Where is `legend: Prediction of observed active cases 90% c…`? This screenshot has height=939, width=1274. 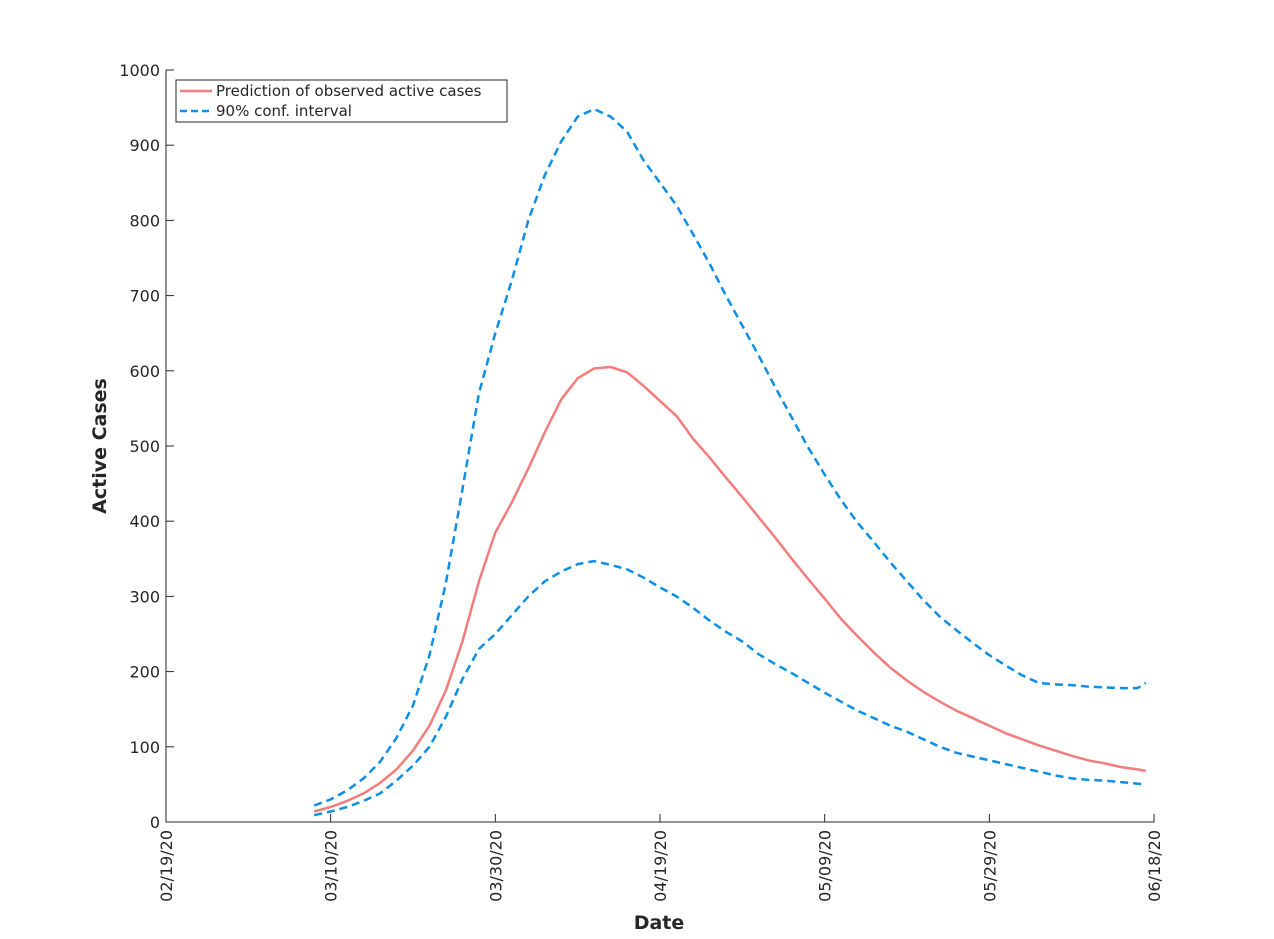
legend: Prediction of observed active cases 90% c… is located at coordinates (341, 101).